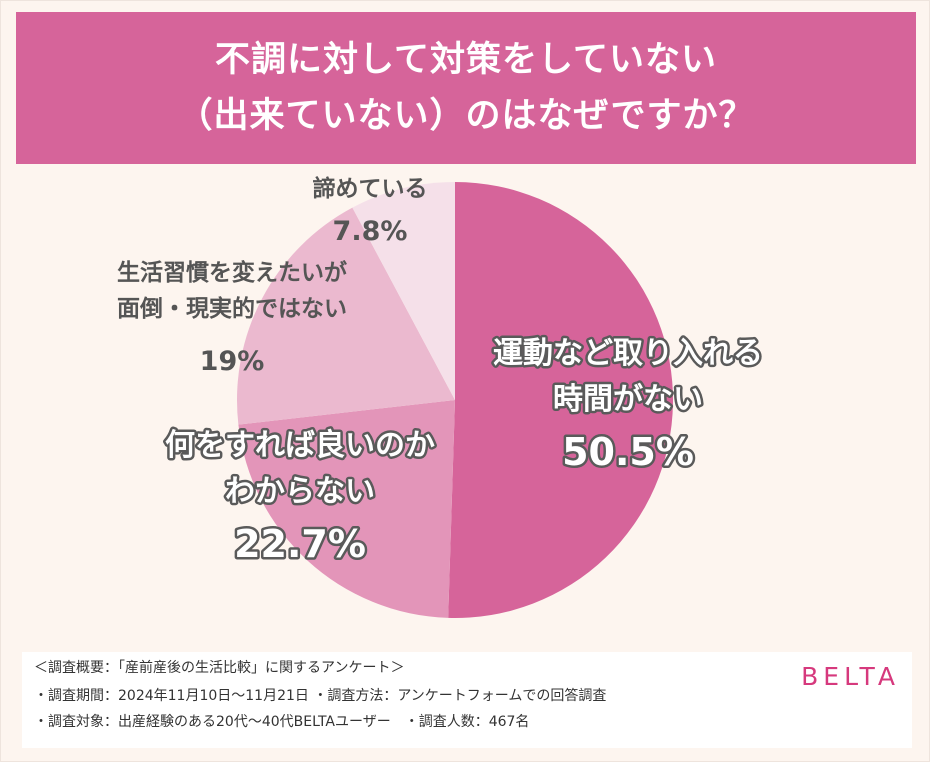 This screenshot has height=762, width=930. I want to click on belta-logo: BELTA, so click(850, 676).